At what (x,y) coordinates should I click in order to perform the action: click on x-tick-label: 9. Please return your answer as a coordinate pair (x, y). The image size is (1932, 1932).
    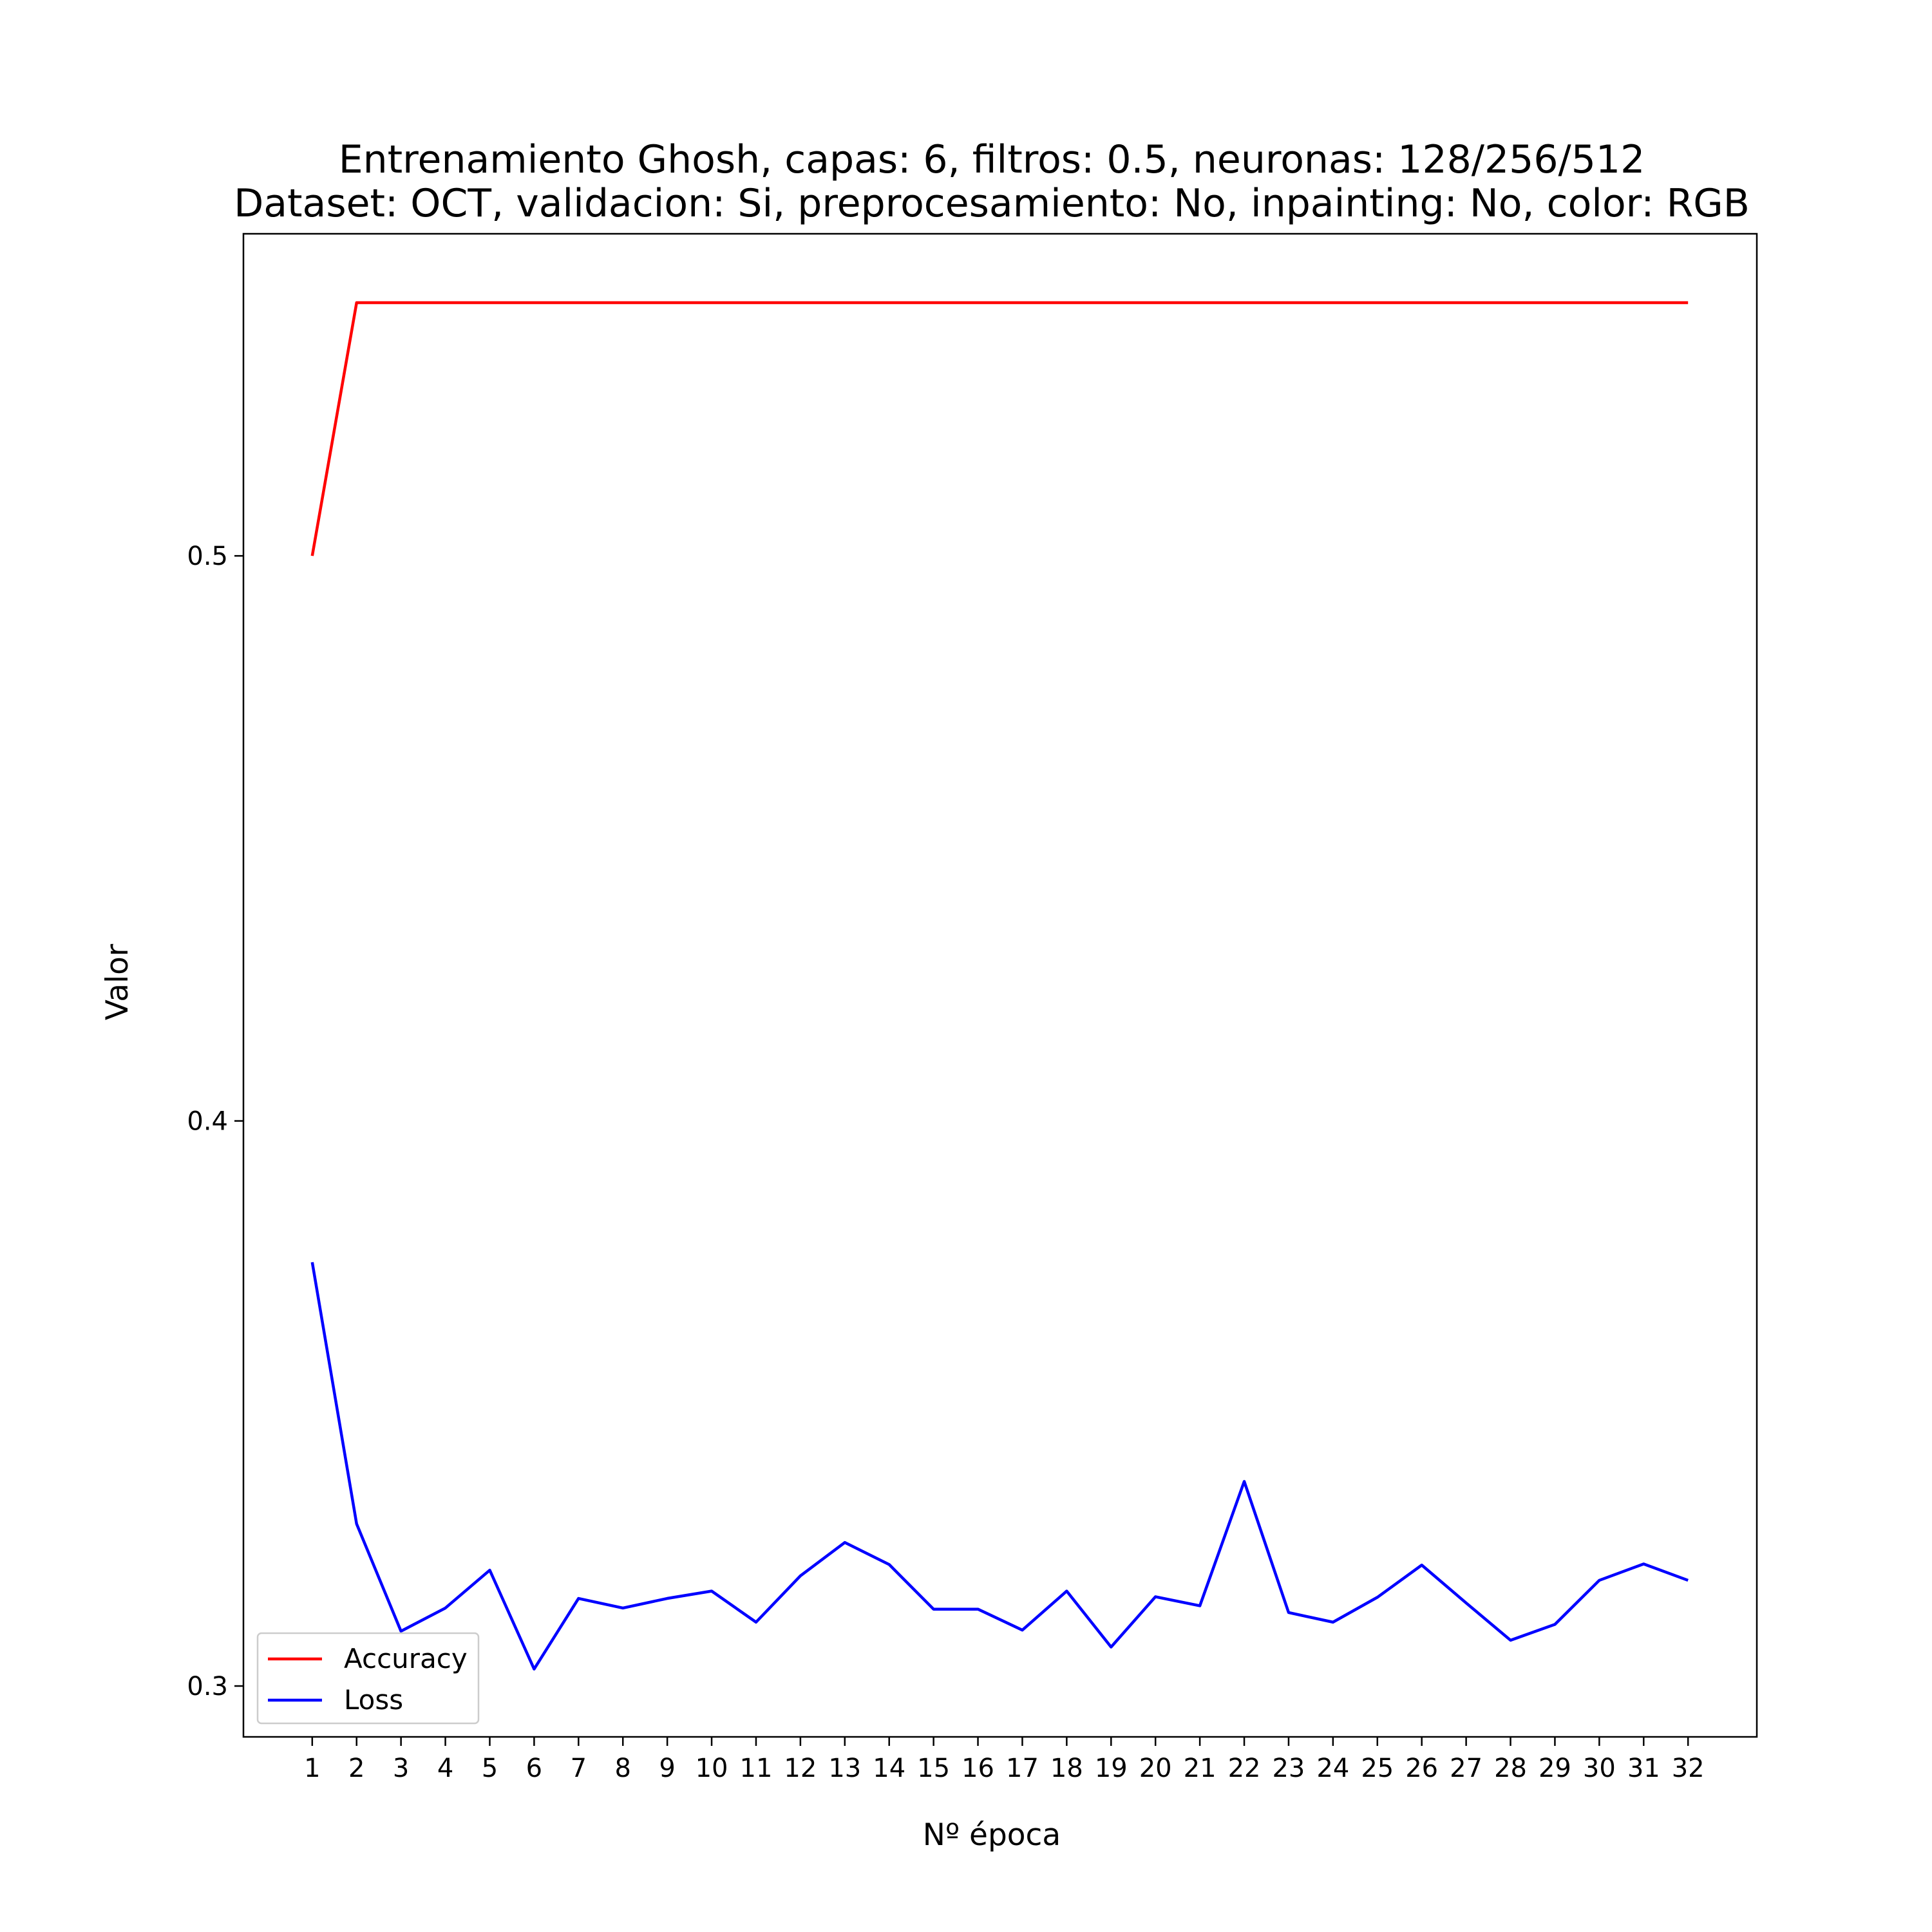
    Looking at the image, I should click on (667, 1768).